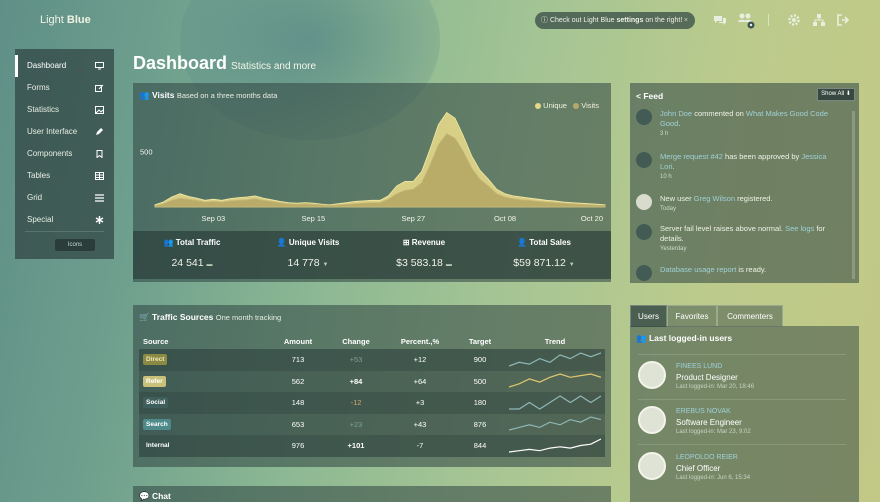 This screenshot has width=880, height=502. Describe the element at coordinates (209, 265) in the screenshot. I see `trend-down-icon: ▬` at that location.